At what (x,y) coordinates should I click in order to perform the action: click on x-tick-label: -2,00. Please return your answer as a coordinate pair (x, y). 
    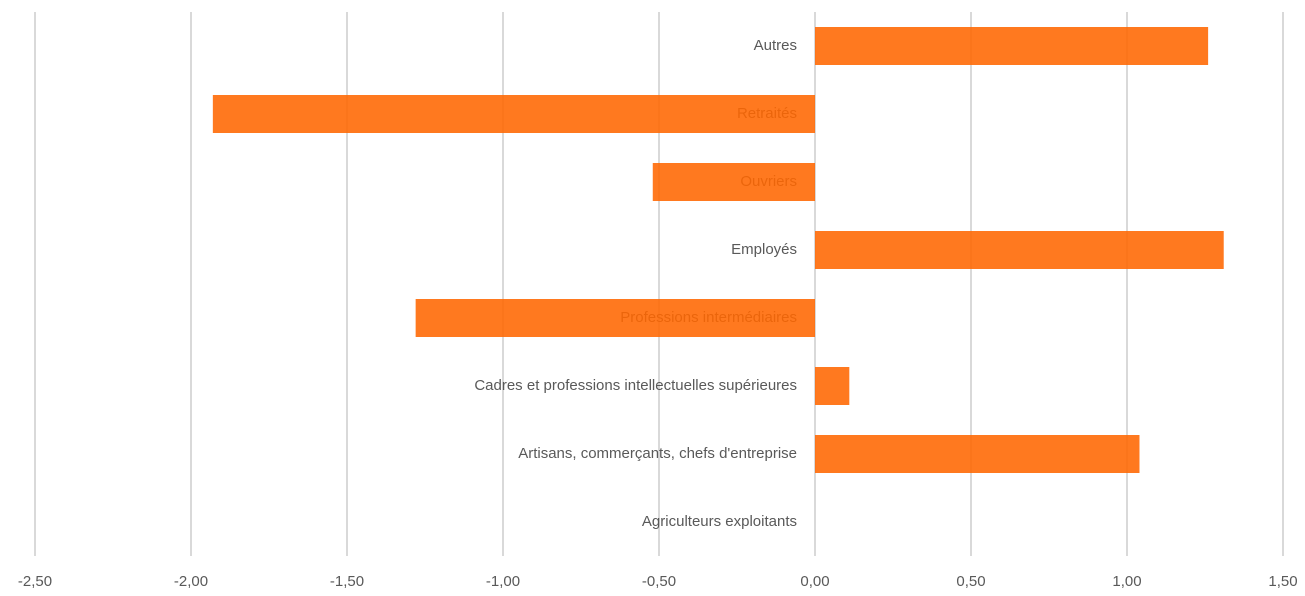
    Looking at the image, I should click on (191, 581).